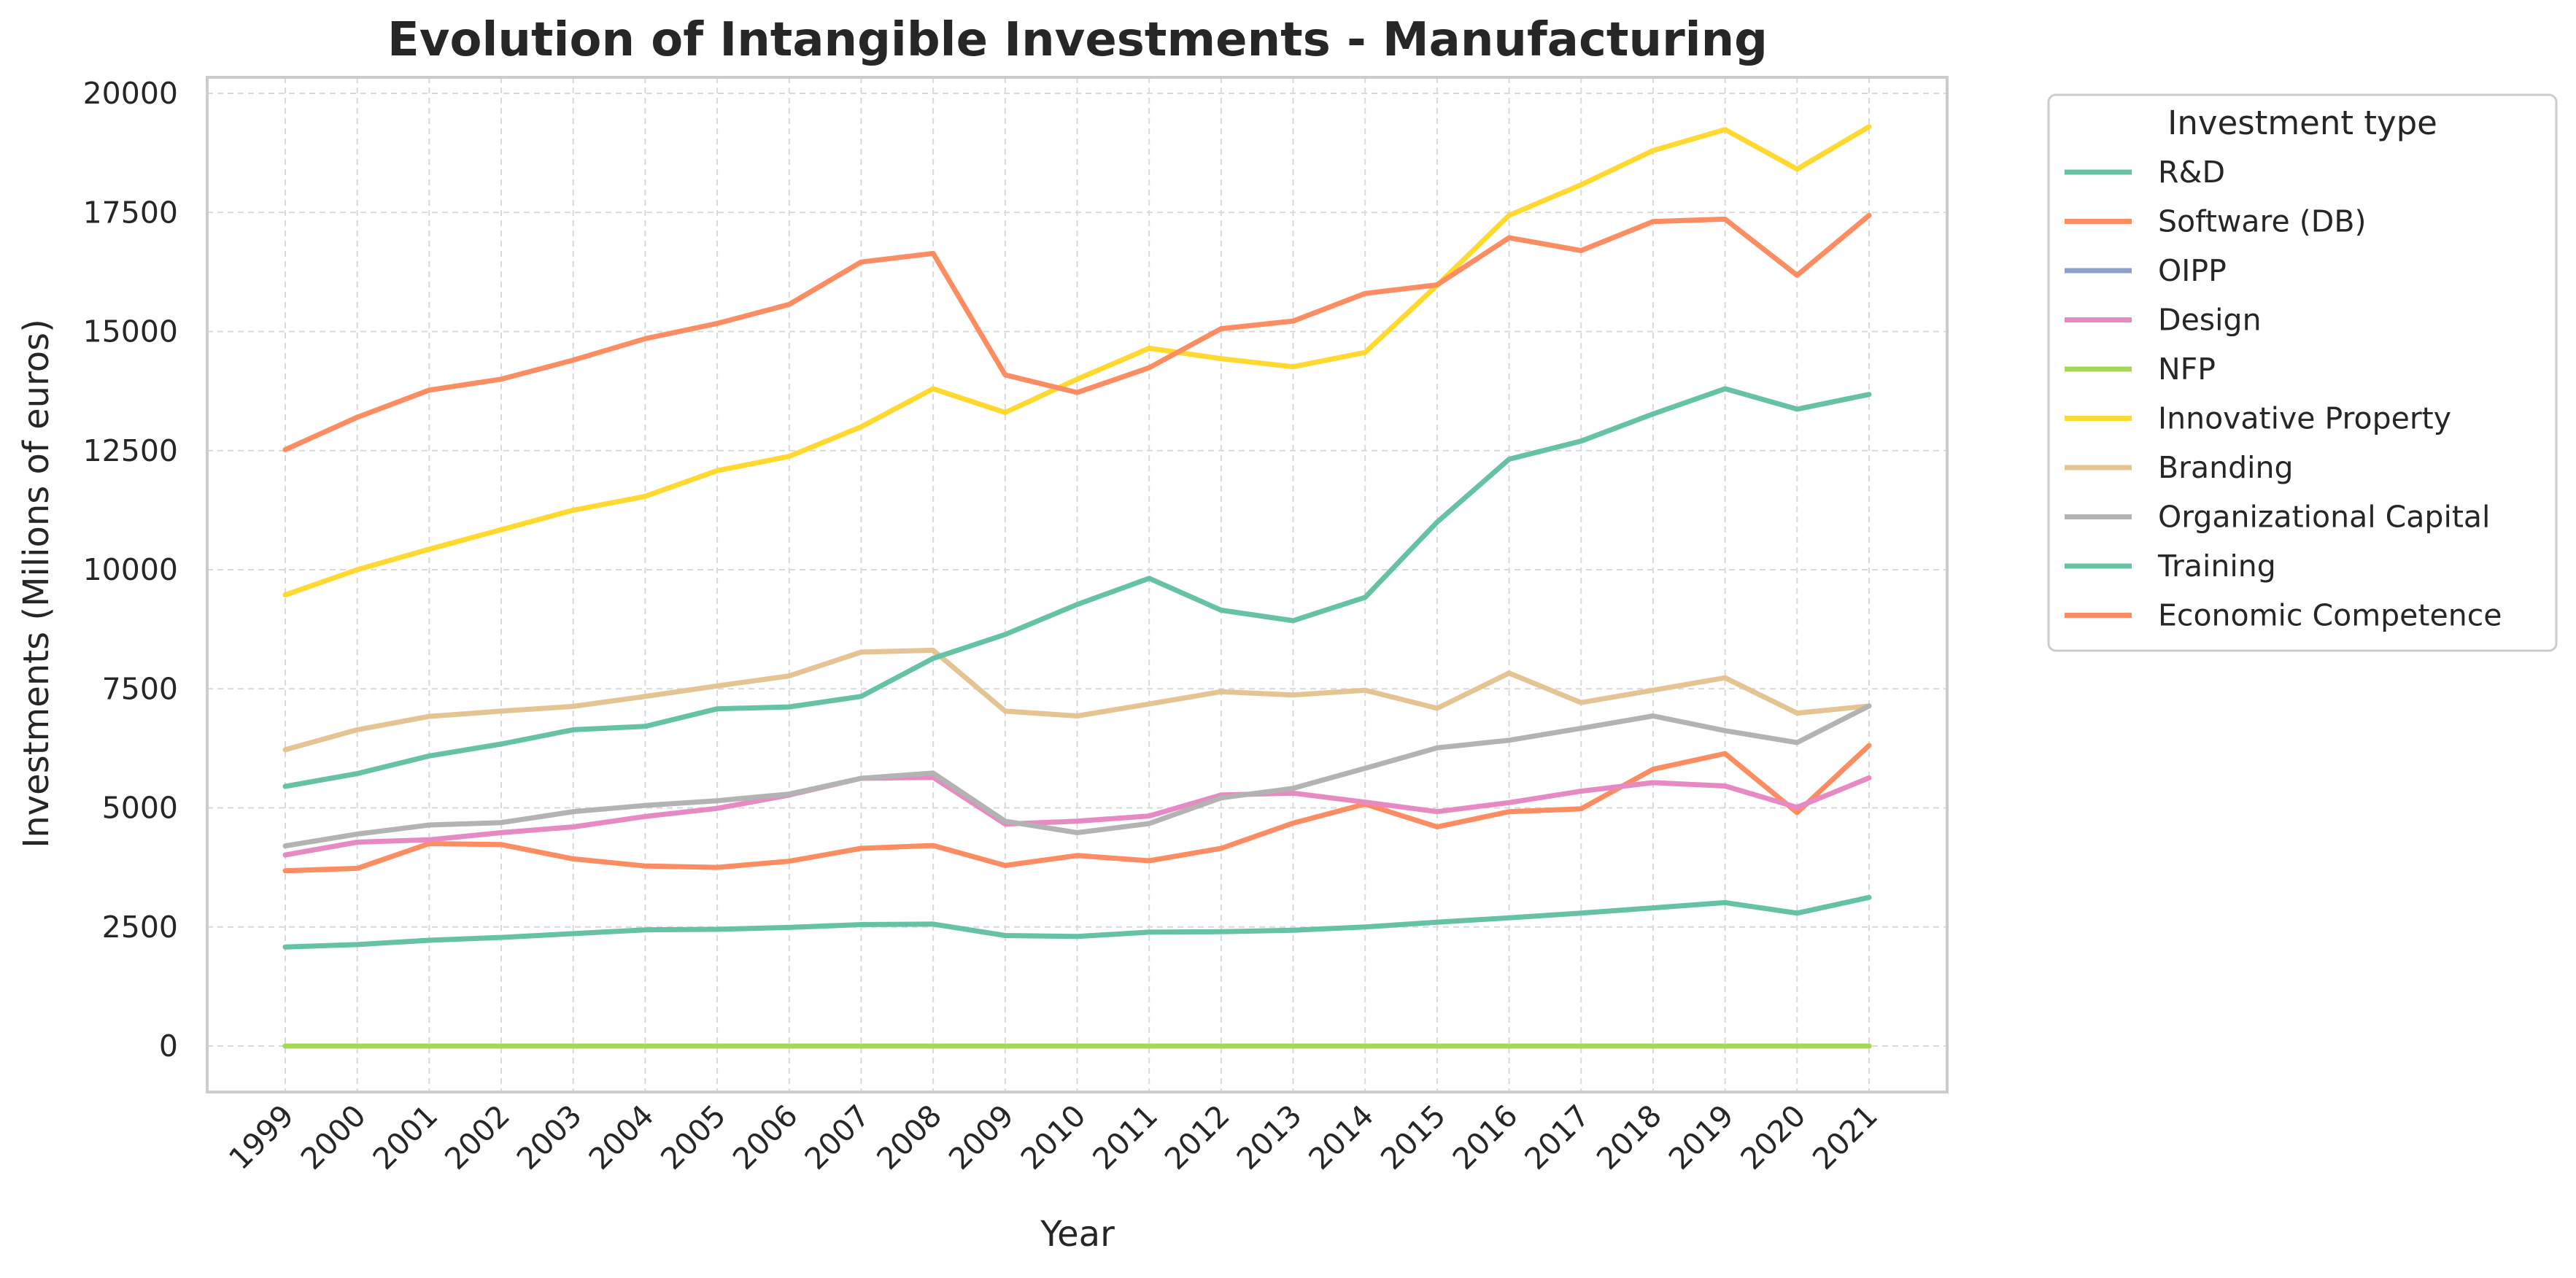 The height and width of the screenshot is (1278, 2576). What do you see at coordinates (2191, 173) in the screenshot?
I see `legend-label-r-d: R&D` at bounding box center [2191, 173].